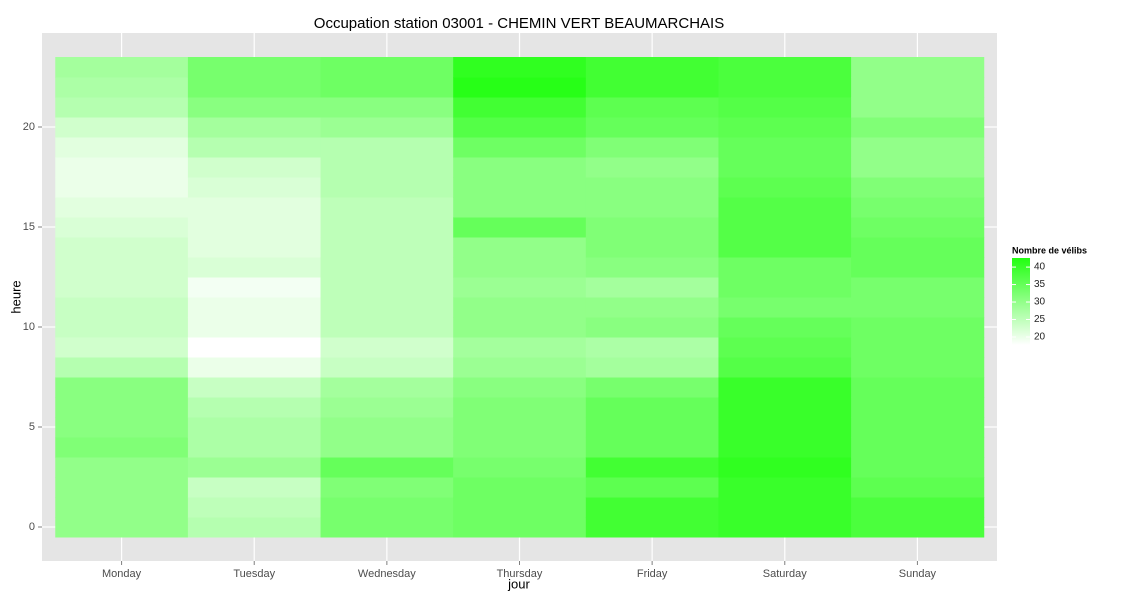 The height and width of the screenshot is (605, 1125). What do you see at coordinates (1040, 284) in the screenshot?
I see `legend-tick-label: 35` at bounding box center [1040, 284].